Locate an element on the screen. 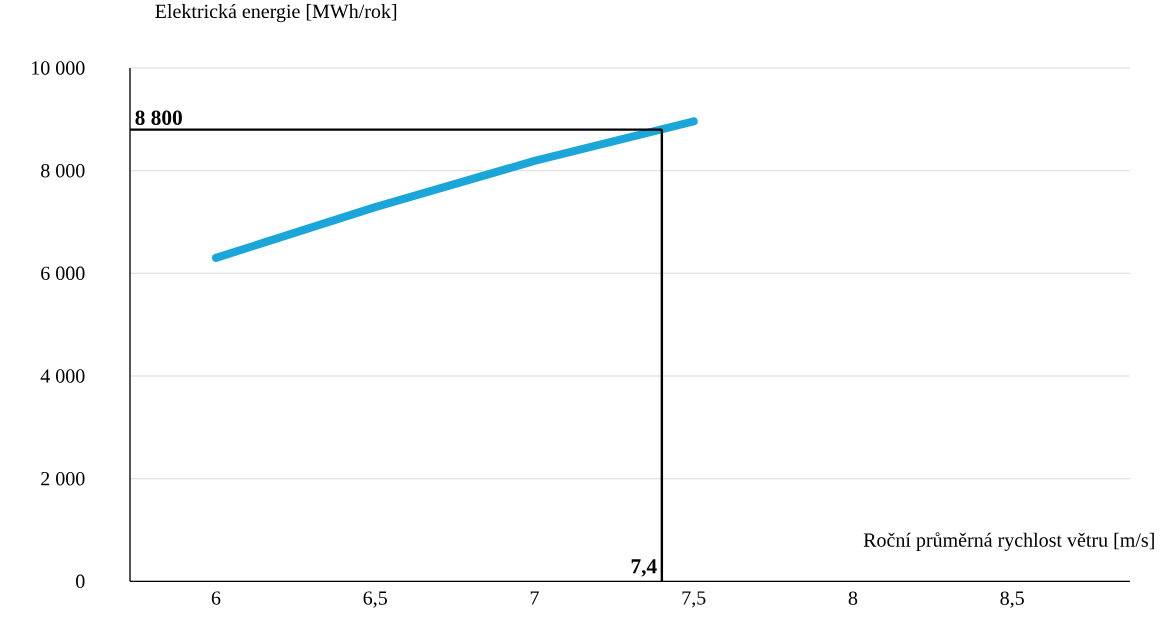  y-tick-label: 8 000 is located at coordinates (63, 170).